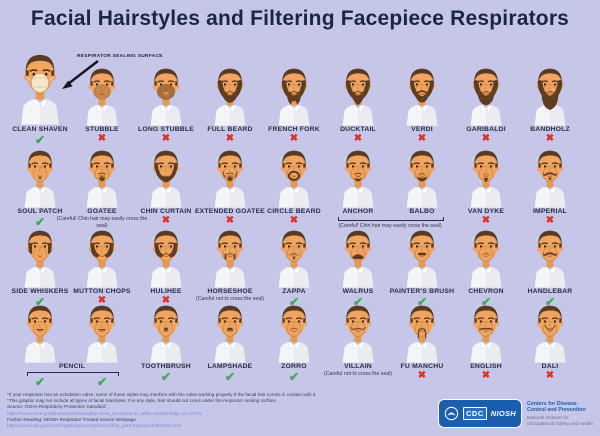 The width and height of the screenshot is (600, 436). I want to click on face-villain, so click(358, 331).